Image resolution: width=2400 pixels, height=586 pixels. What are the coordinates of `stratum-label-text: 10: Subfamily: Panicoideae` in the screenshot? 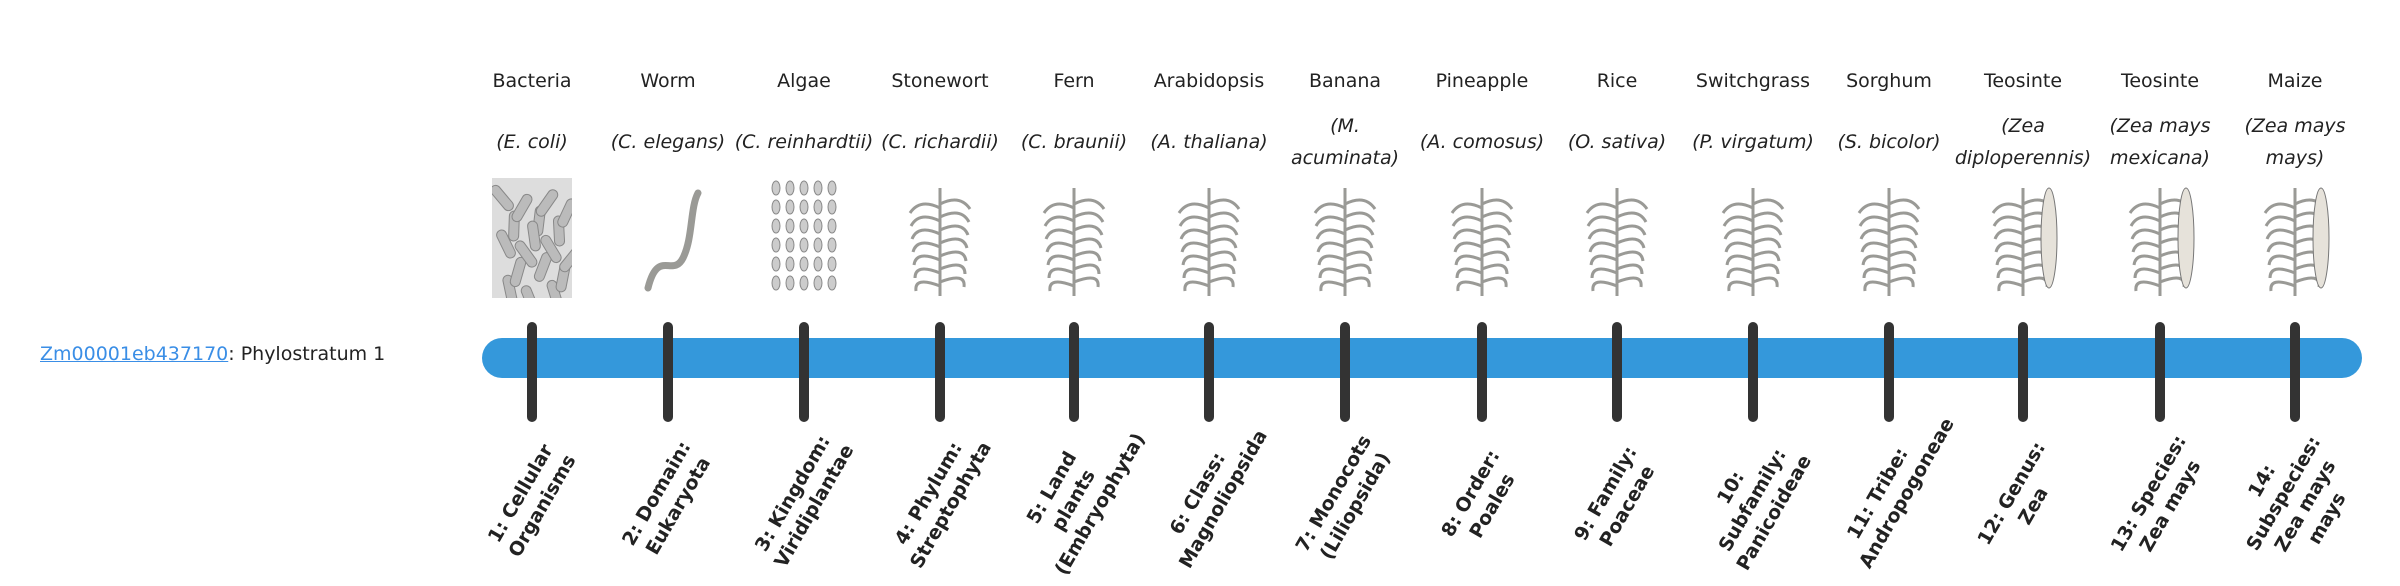 It's located at (1764, 509).